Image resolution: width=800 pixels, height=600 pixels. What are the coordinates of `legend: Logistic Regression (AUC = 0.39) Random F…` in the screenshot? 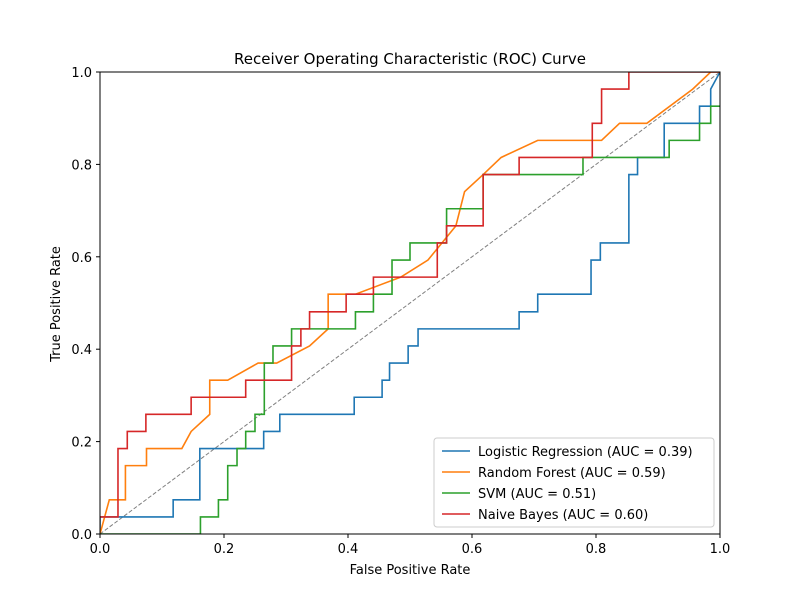 It's located at (574, 482).